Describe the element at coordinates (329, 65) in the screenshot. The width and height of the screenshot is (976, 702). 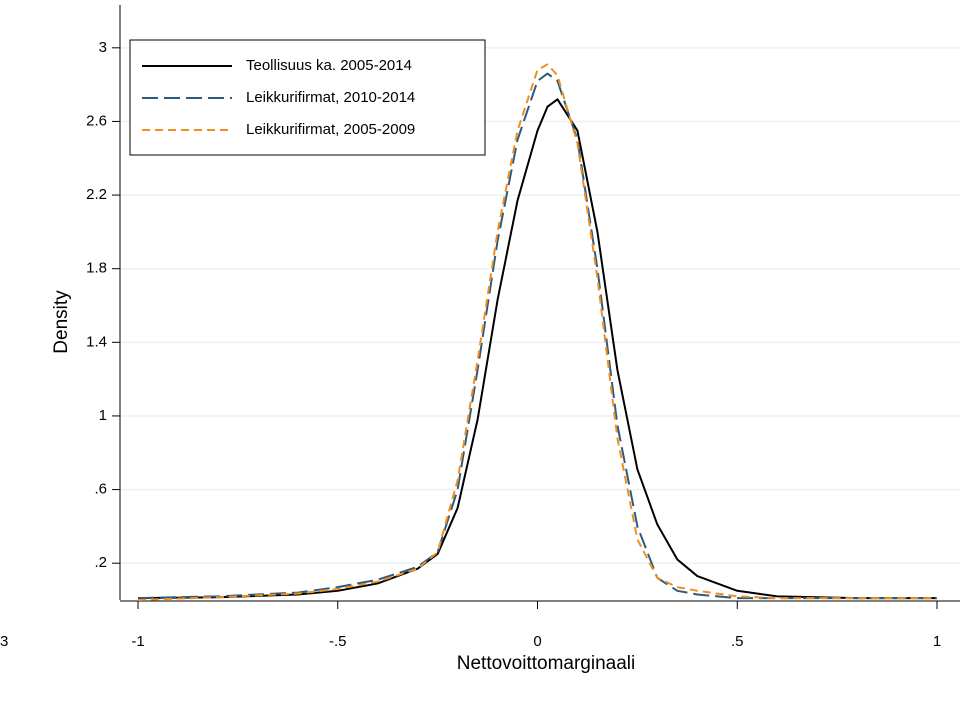
I see `legend-label: Teollisuus ka. 2005-2014` at that location.